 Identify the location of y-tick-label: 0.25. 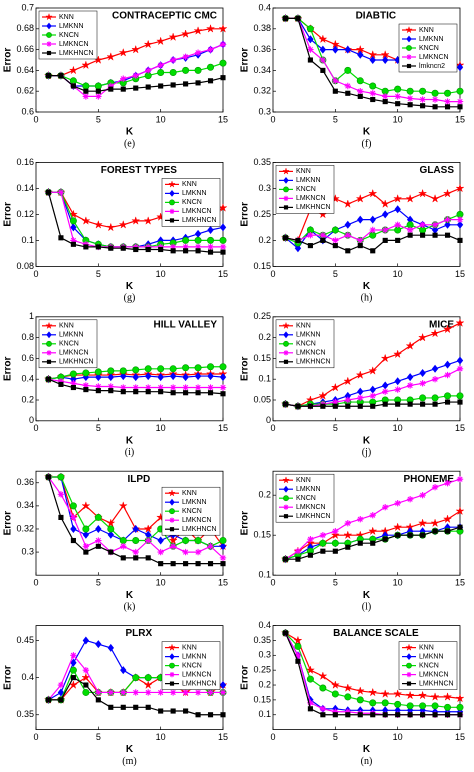
(262, 214).